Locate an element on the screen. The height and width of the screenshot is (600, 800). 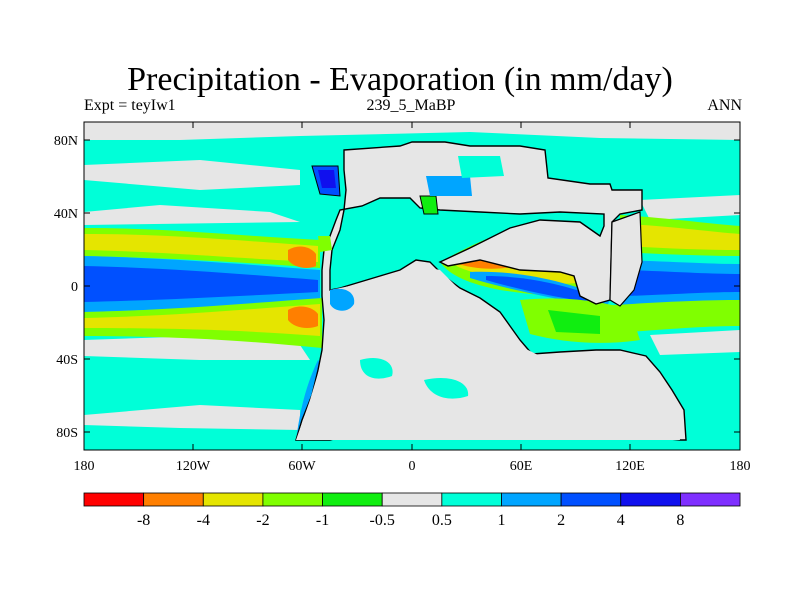
season-label: ANN is located at coordinates (724, 105).